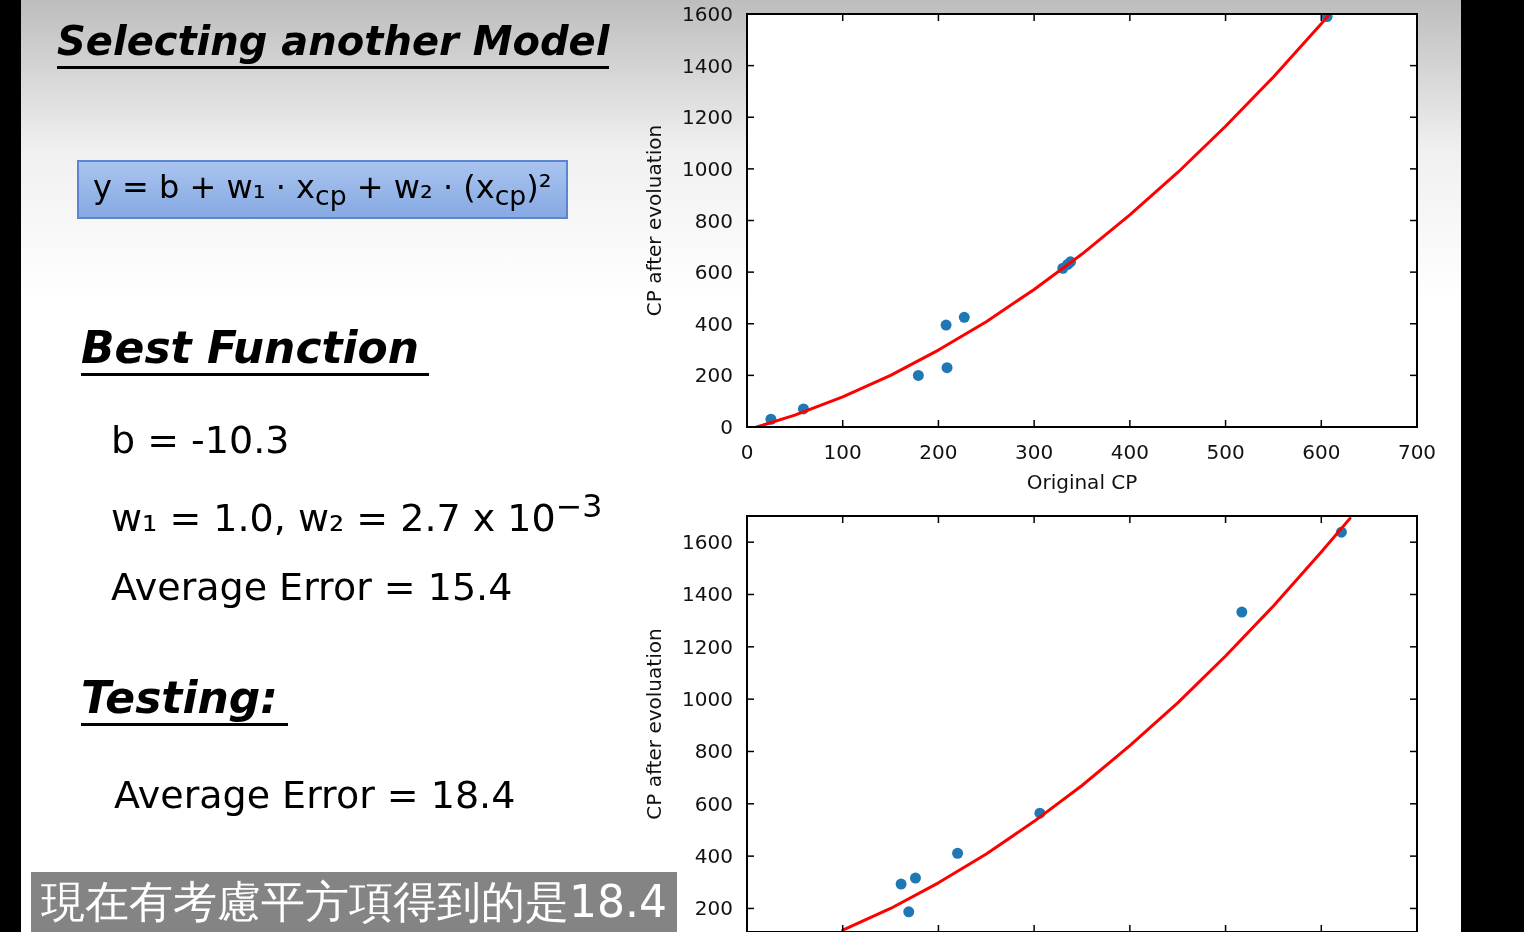 The width and height of the screenshot is (1524, 932). What do you see at coordinates (312, 587) in the screenshot?
I see `text: Average Error = 15.4` at bounding box center [312, 587].